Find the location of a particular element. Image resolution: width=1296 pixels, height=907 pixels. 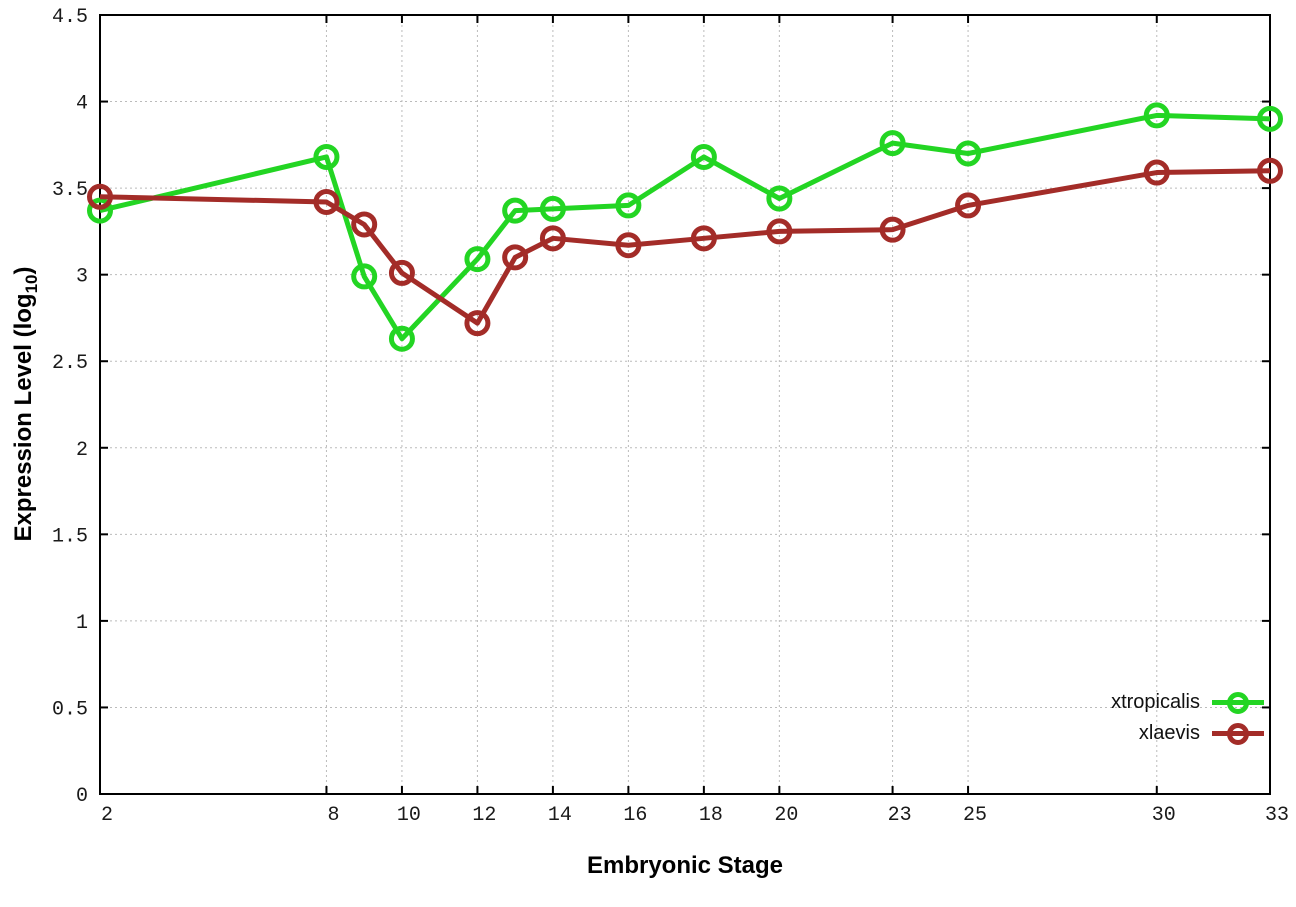

legend: xtropicalis xlaevis is located at coordinates (1187, 718).